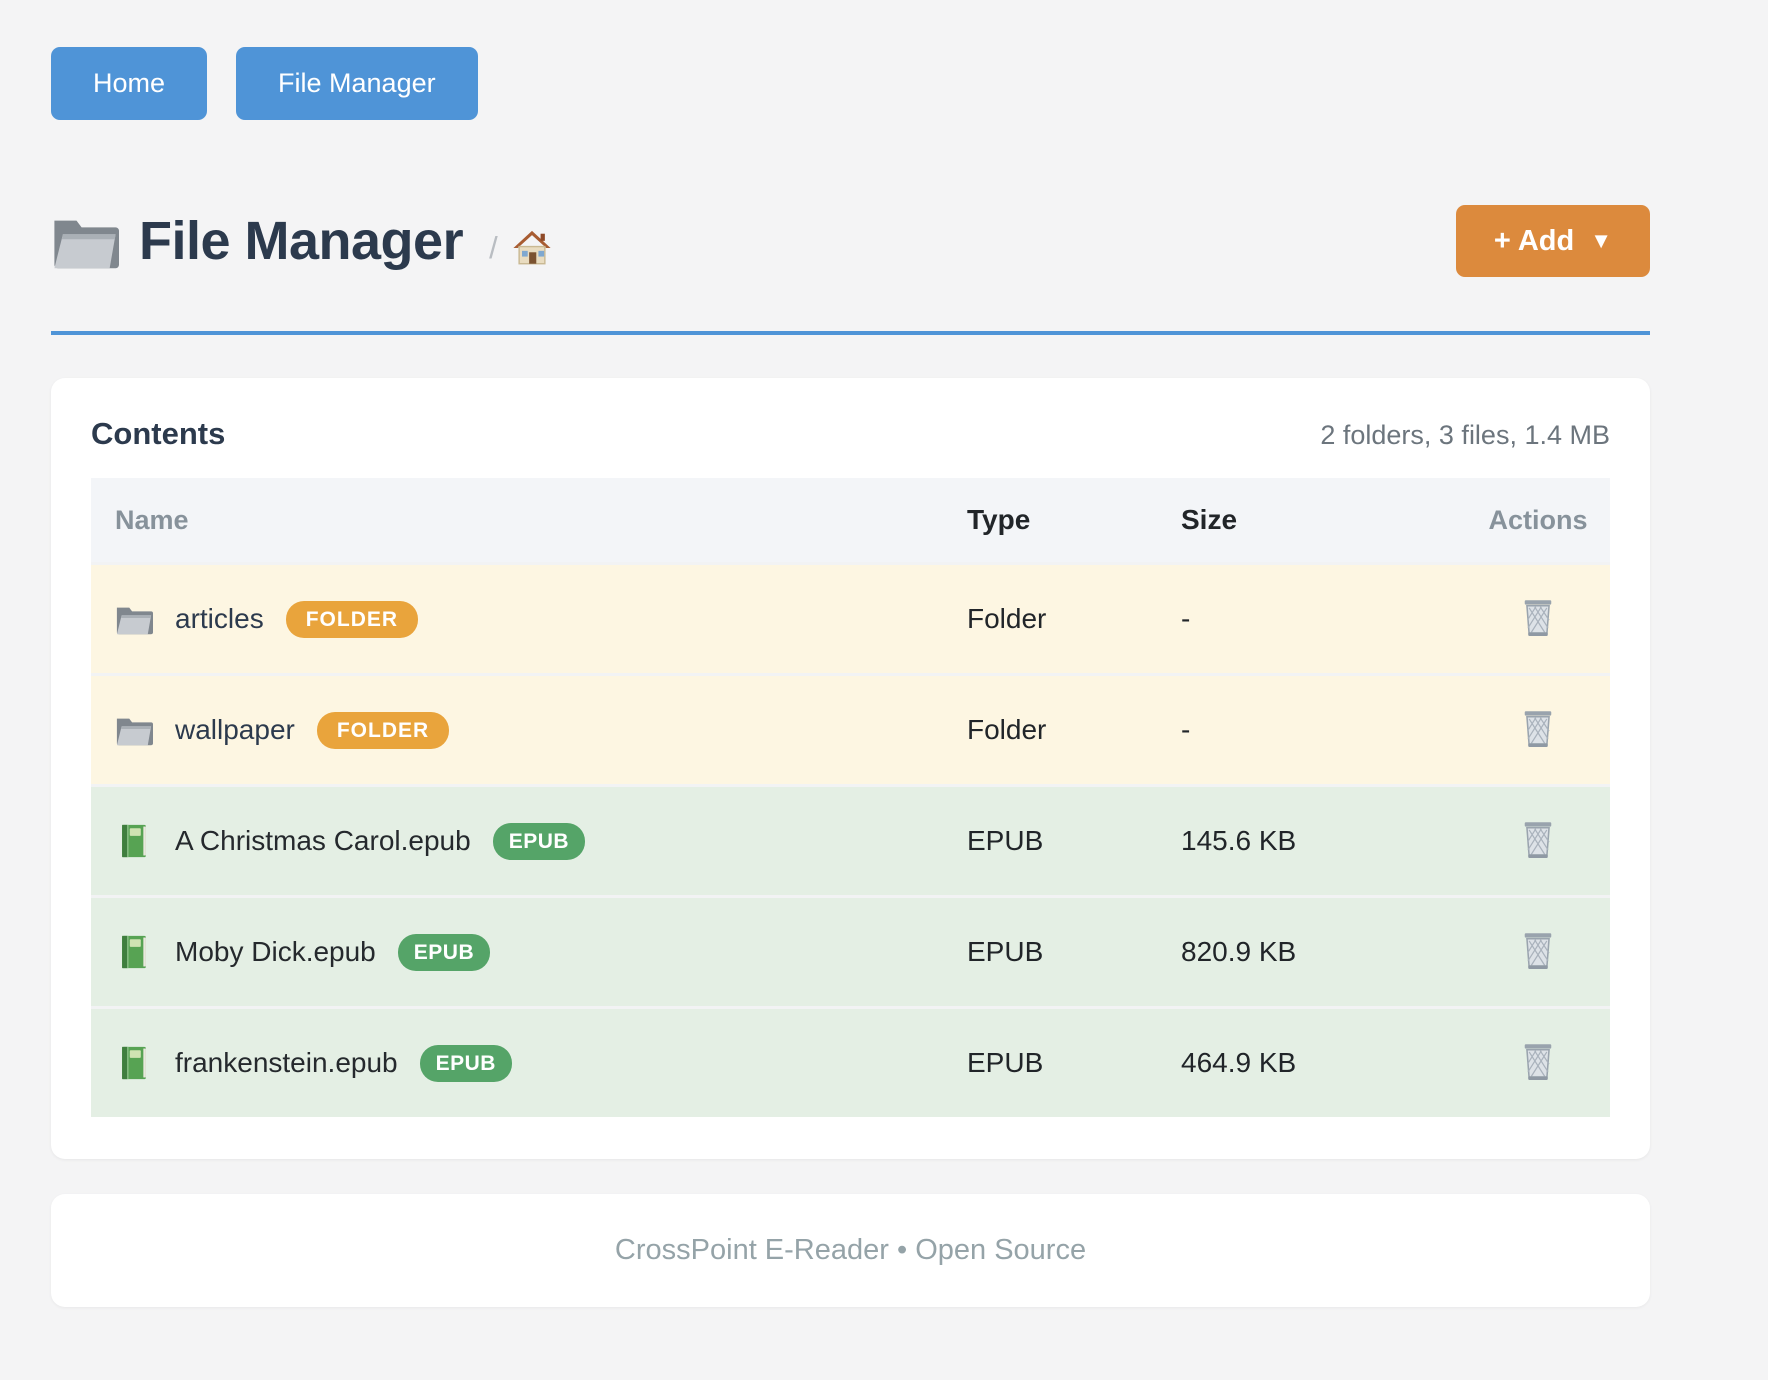 The image size is (1768, 1380). Describe the element at coordinates (129, 83) in the screenshot. I see `nav-home-button: Home` at that location.